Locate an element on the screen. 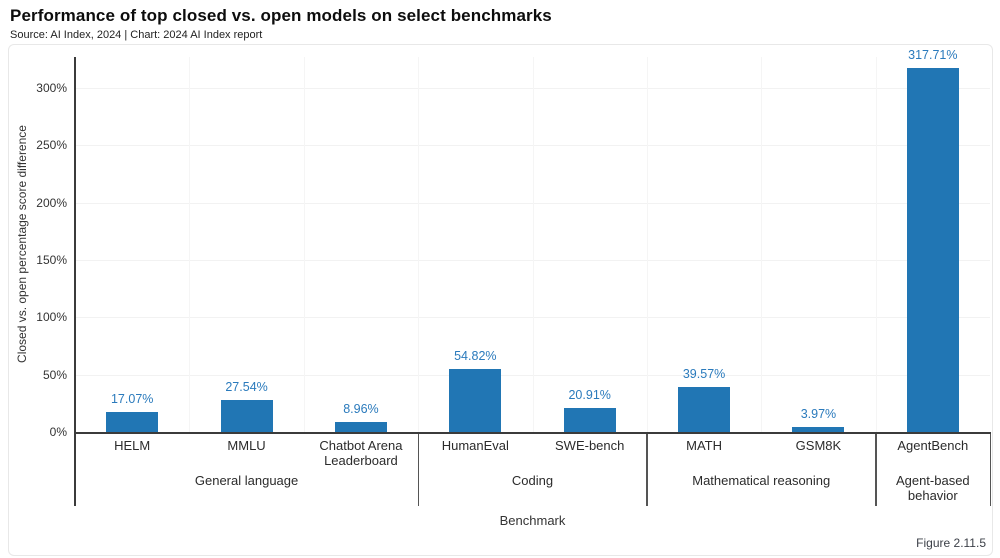 The width and height of the screenshot is (1000, 558). bar-value-label: 27.54% is located at coordinates (246, 387).